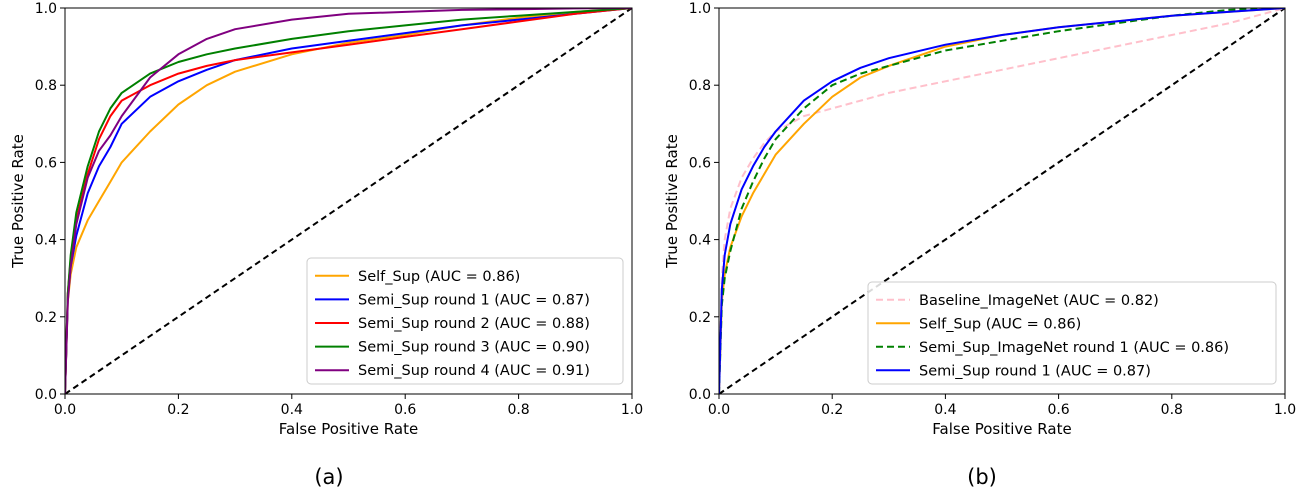 This screenshot has height=491, width=1311. Describe the element at coordinates (328, 477) in the screenshot. I see `panel-label: (a)` at that location.